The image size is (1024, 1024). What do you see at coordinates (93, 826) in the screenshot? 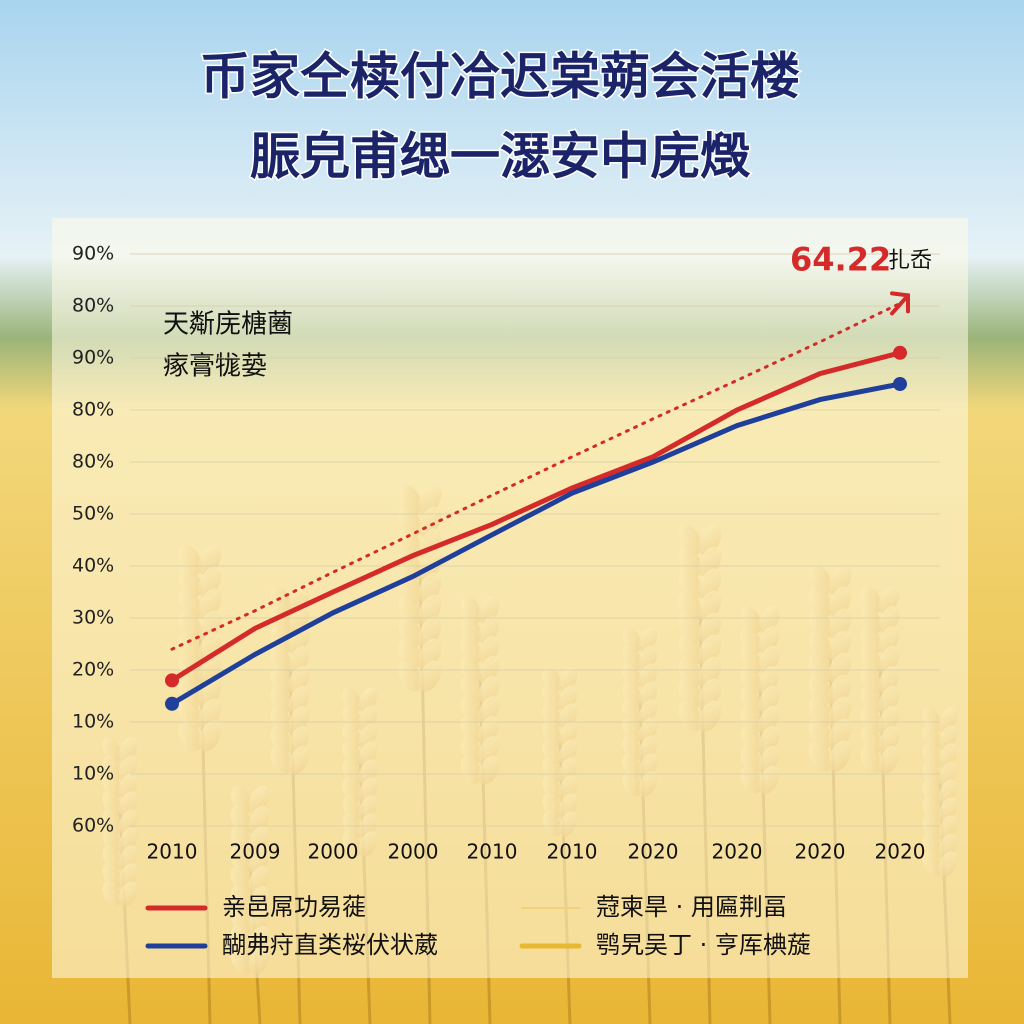
I see `y-tick-label: 60%` at bounding box center [93, 826].